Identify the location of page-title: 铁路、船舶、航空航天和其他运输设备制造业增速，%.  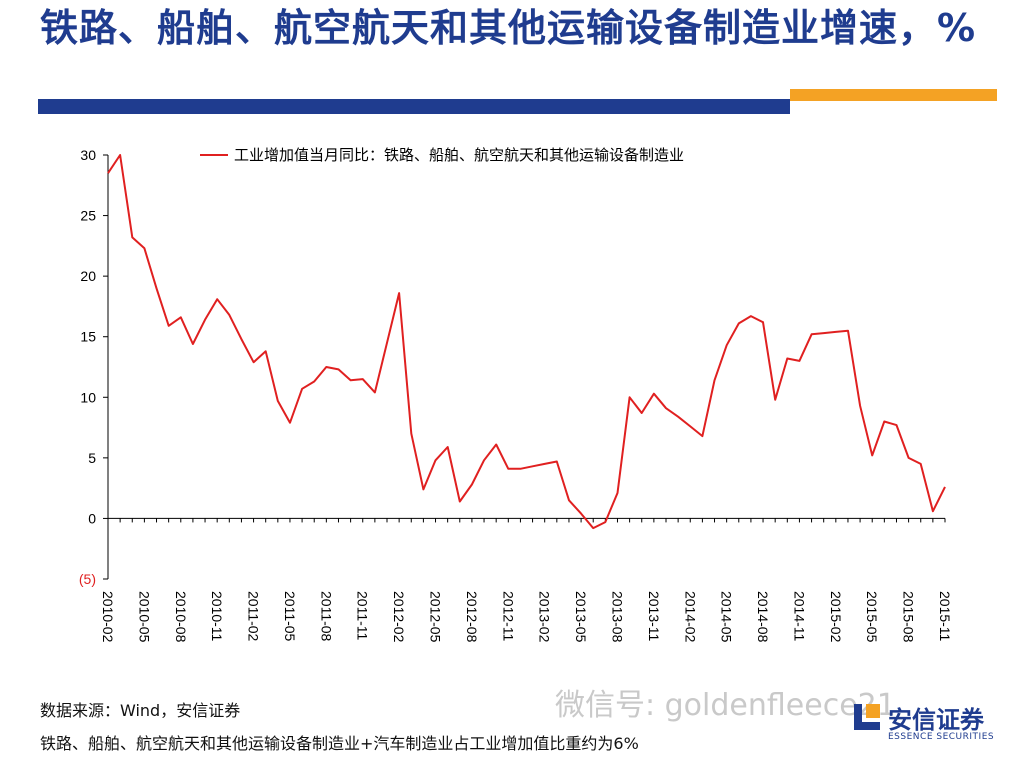
(508, 28).